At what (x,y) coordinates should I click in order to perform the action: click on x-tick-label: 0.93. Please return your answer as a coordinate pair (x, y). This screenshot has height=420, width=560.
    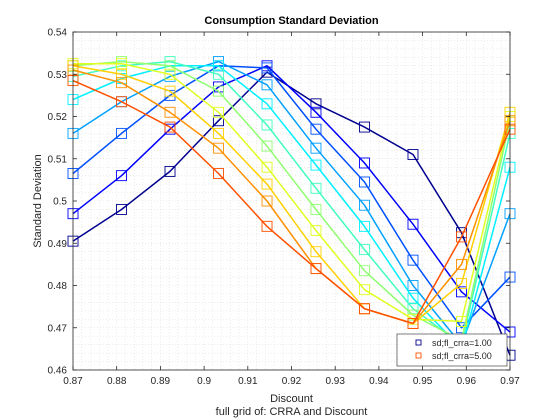
    Looking at the image, I should click on (335, 381).